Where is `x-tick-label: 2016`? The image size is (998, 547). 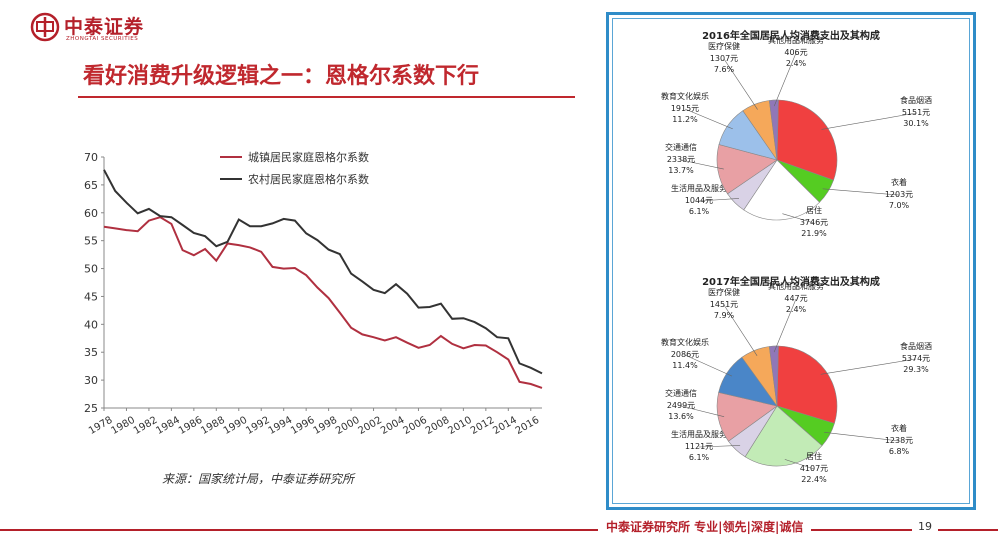 x-tick-label: 2016 is located at coordinates (528, 426).